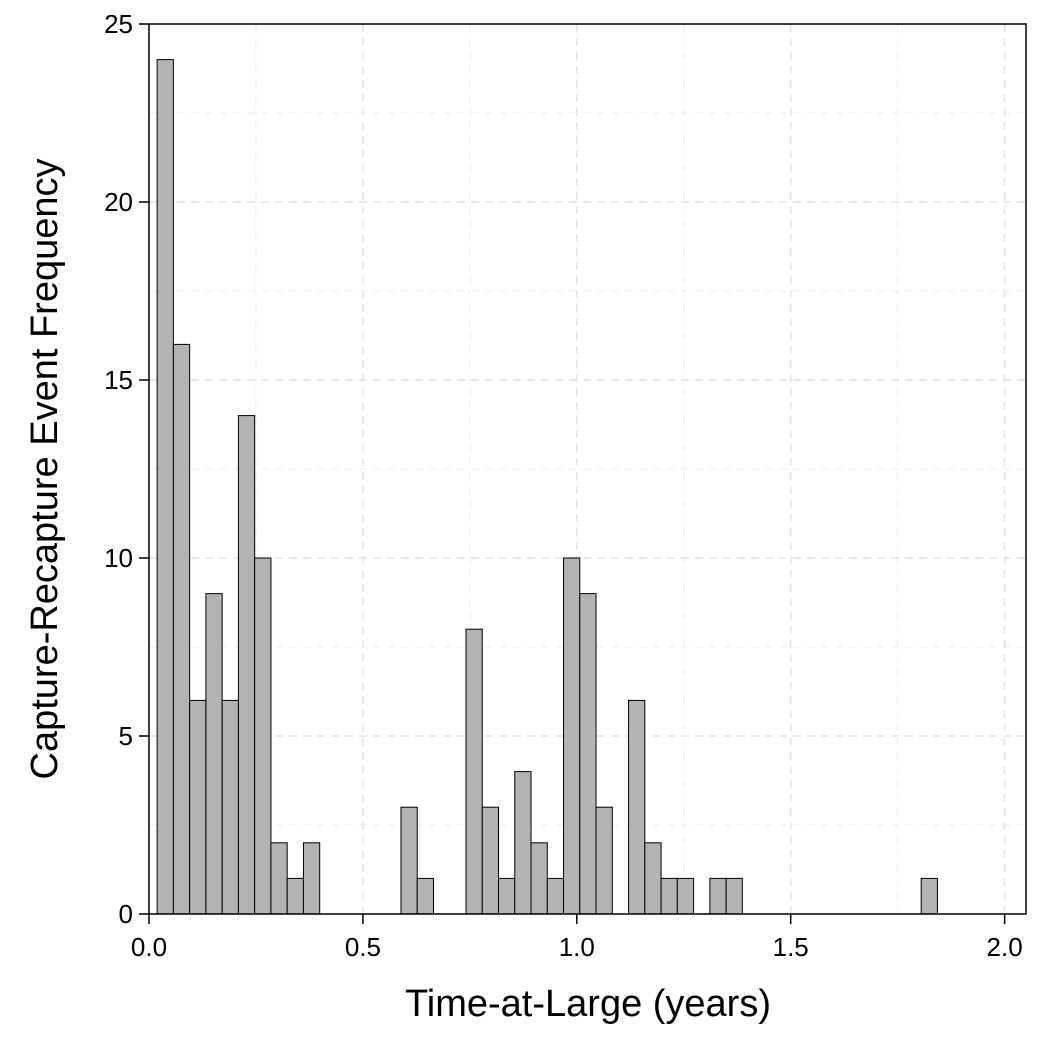 The width and height of the screenshot is (1050, 1050). Describe the element at coordinates (118, 202) in the screenshot. I see `y-tick-label: 20` at that location.